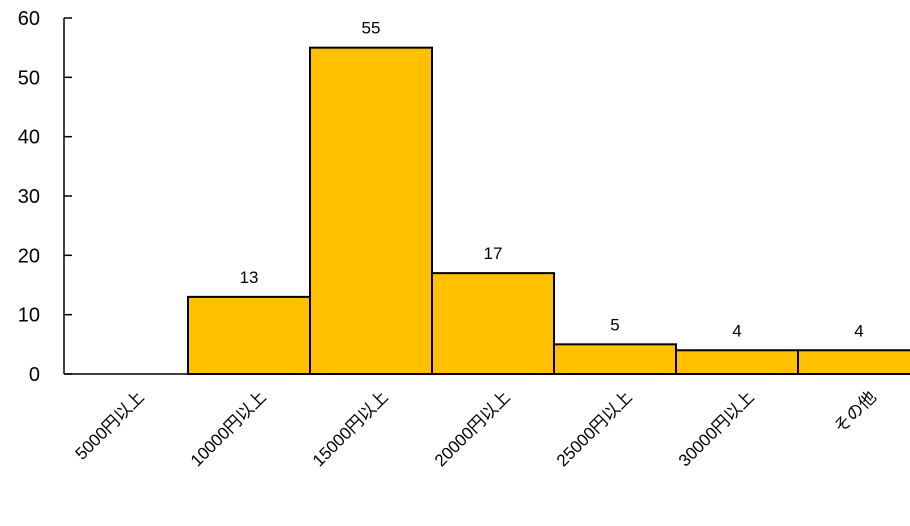 This screenshot has height=526, width=910. What do you see at coordinates (29, 78) in the screenshot?
I see `y-tick-label-50: 50` at bounding box center [29, 78].